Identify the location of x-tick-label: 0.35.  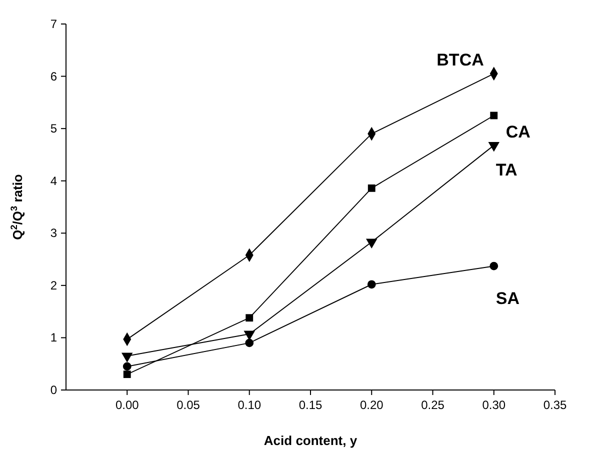
(555, 405).